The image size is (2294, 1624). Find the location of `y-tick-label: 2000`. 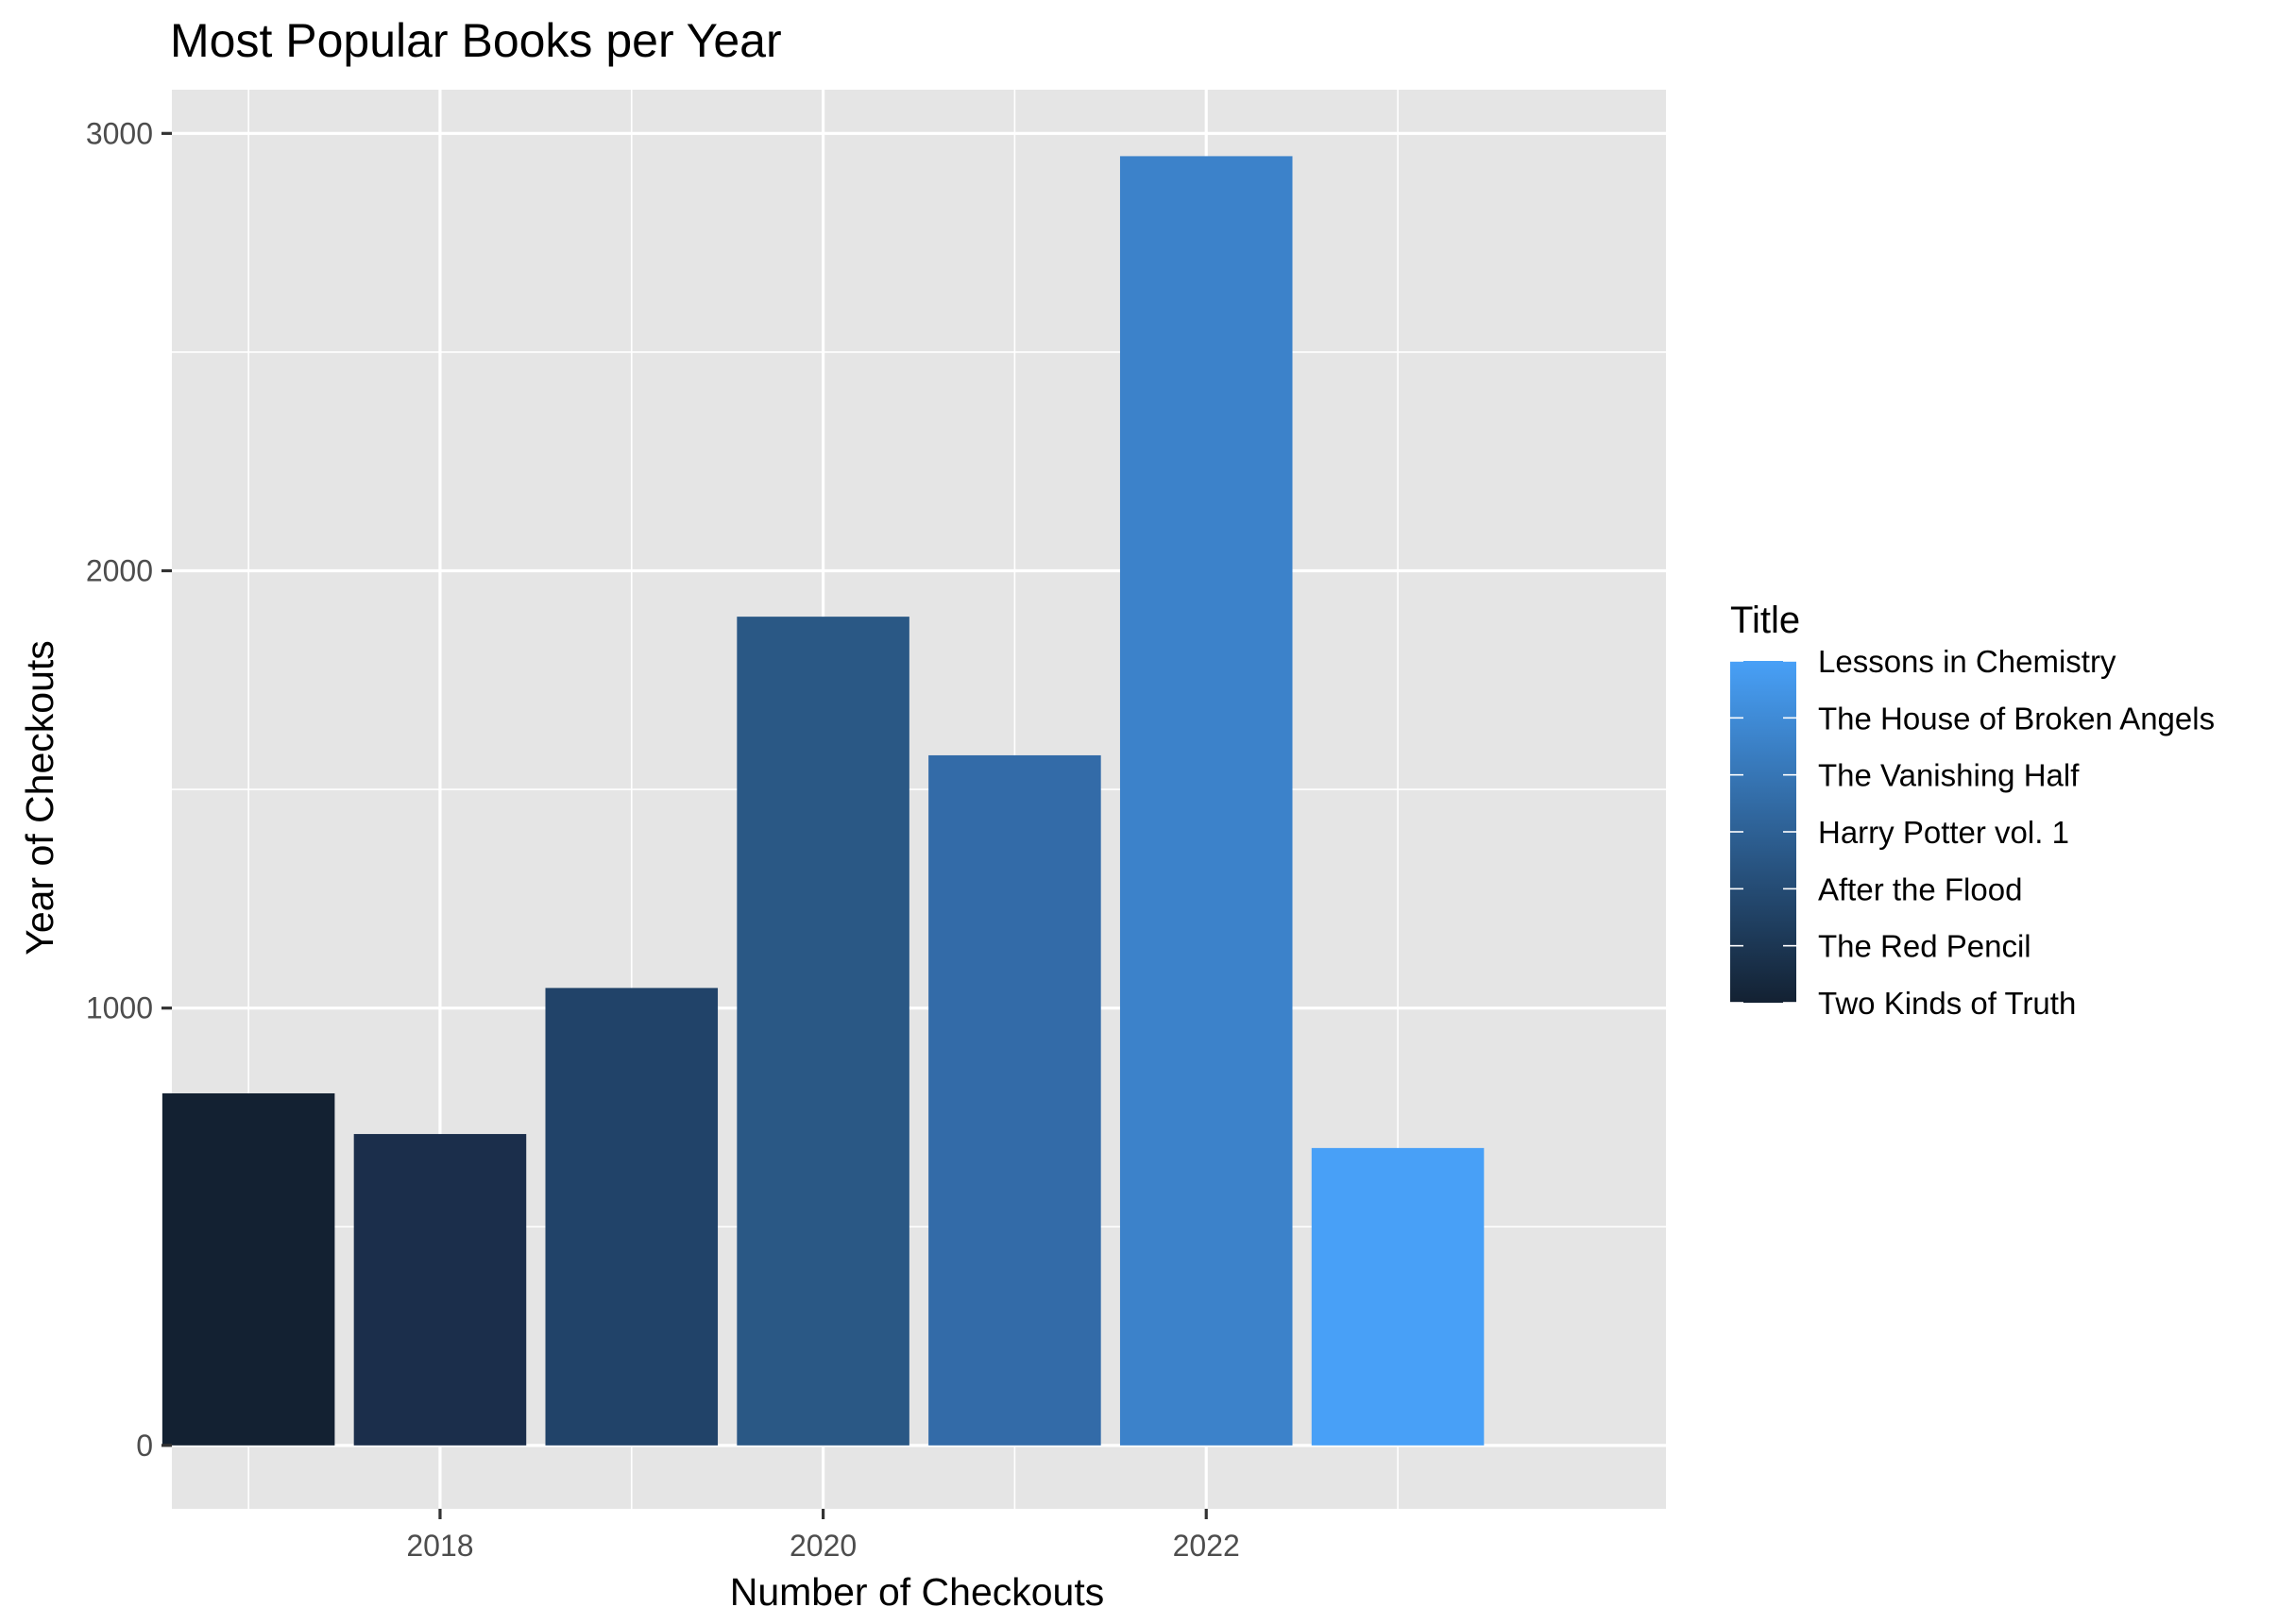

y-tick-label: 2000 is located at coordinates (119, 570).